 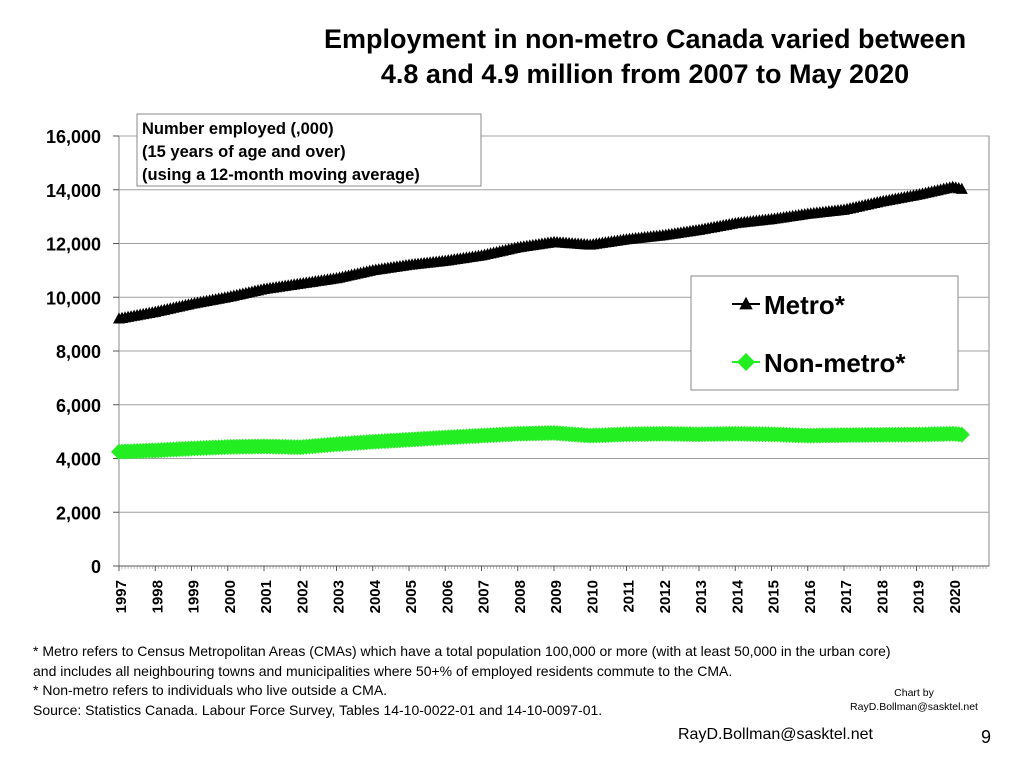 I want to click on x-tick-label: 2000, so click(x=230, y=596).